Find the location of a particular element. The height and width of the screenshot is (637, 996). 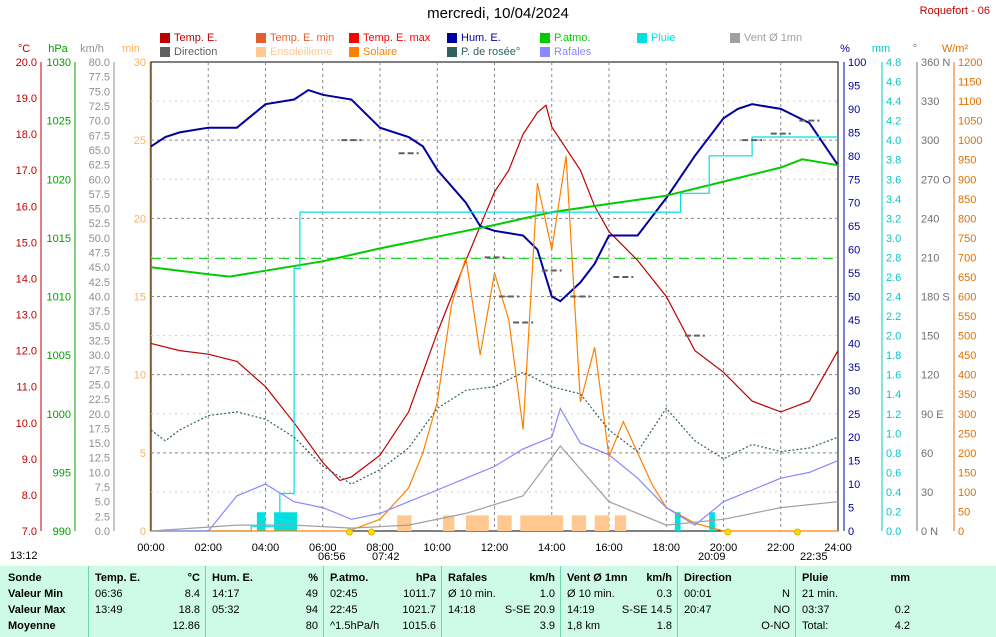

series-line is located at coordinates (494, 488).